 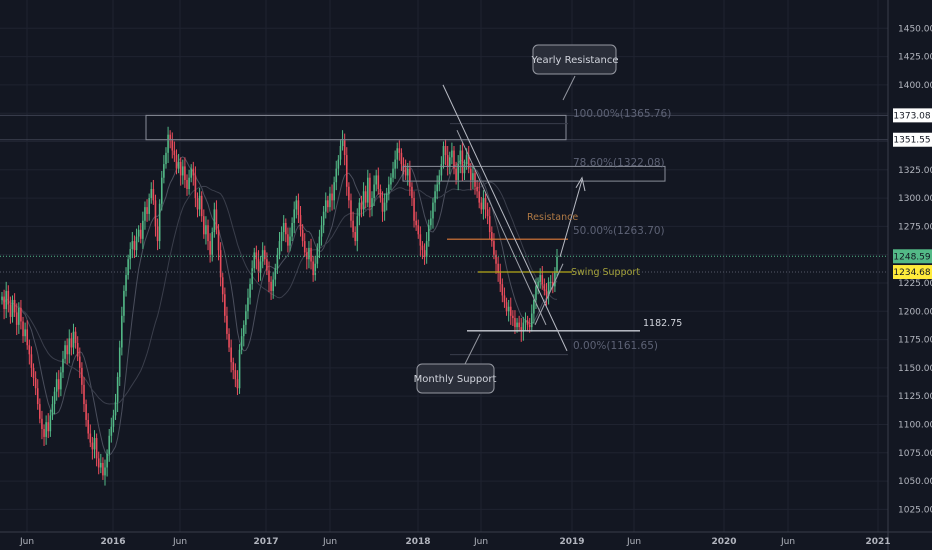 What do you see at coordinates (915, 482) in the screenshot?
I see `price-tick-label: 1050.00` at bounding box center [915, 482].